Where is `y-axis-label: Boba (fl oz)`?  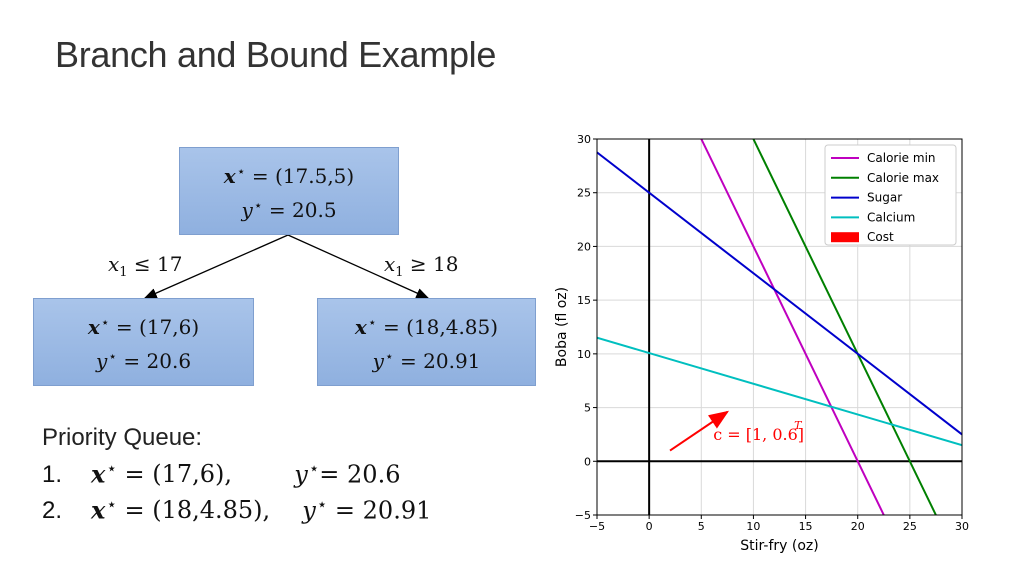
y-axis-label: Boba (fl oz) is located at coordinates (562, 327).